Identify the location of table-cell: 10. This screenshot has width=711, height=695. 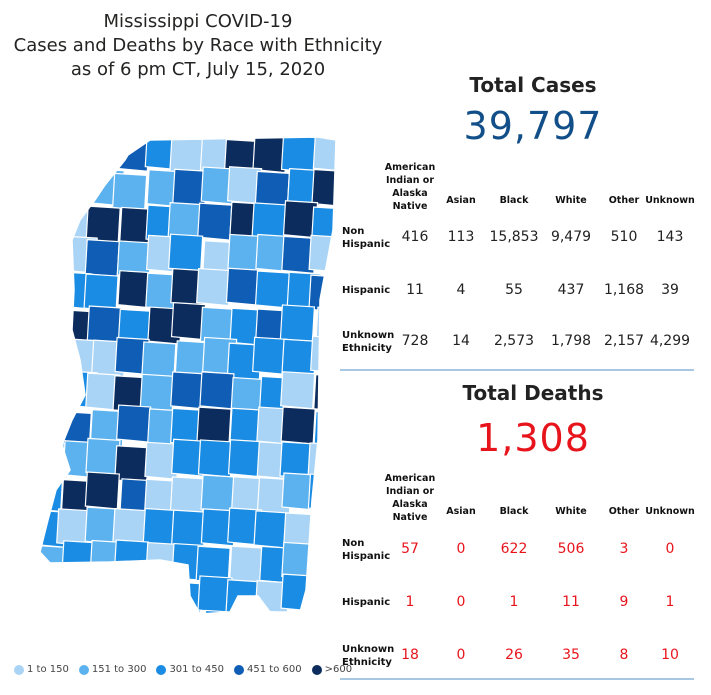
(670, 655).